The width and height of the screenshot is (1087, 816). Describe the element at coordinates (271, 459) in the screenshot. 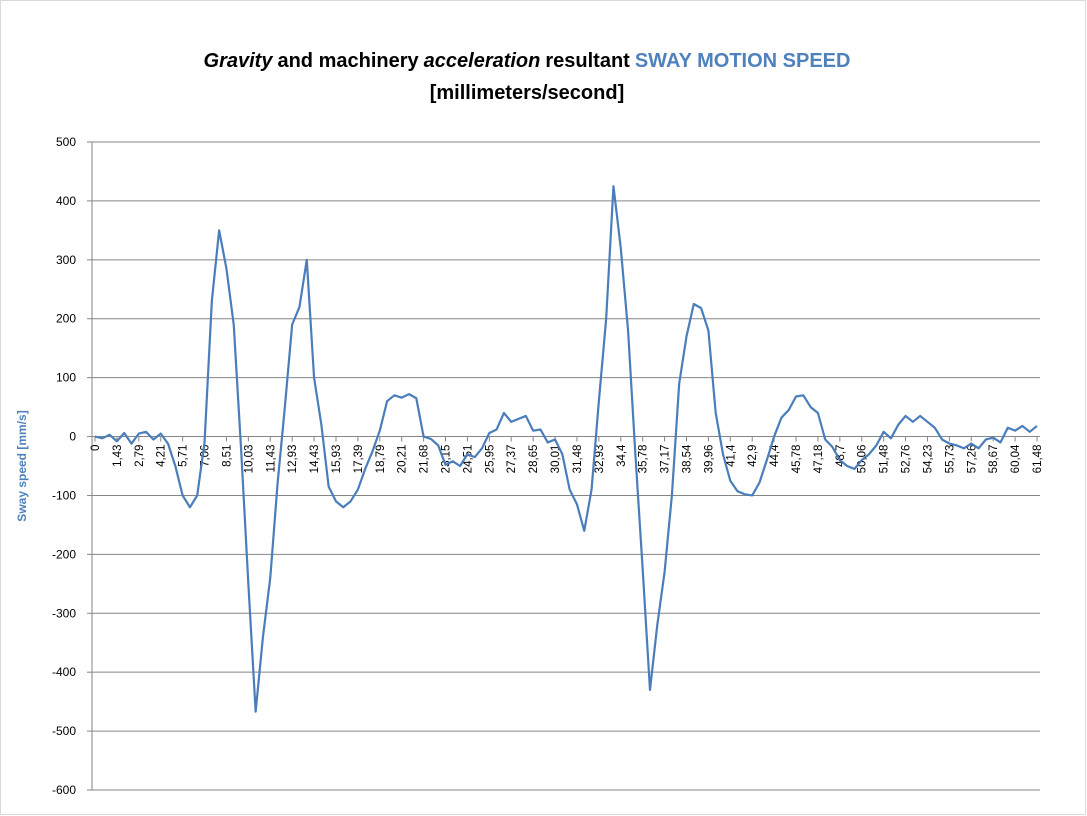

I see `x-tick-label: 11,43` at that location.